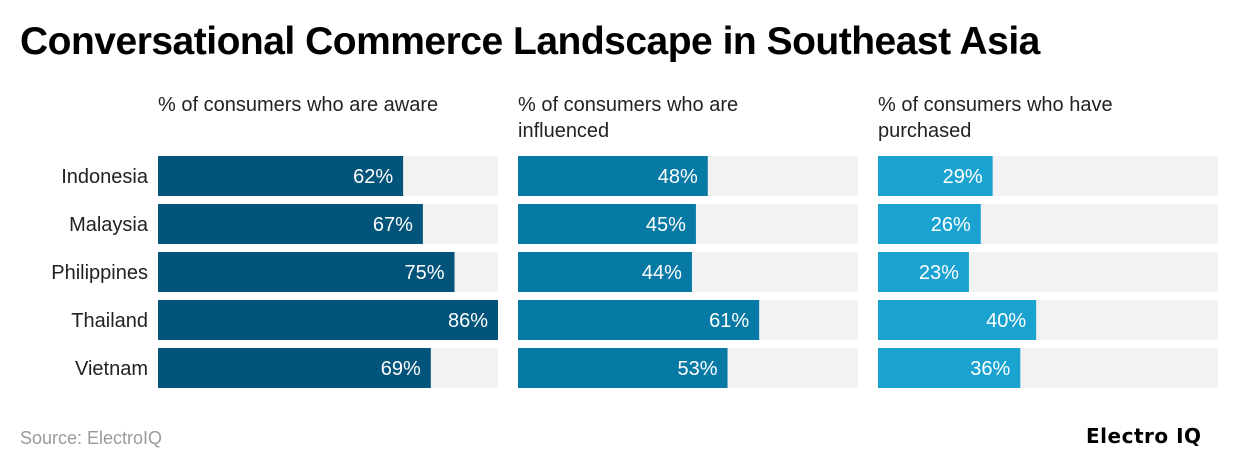 This screenshot has height=474, width=1240. I want to click on data-label: 86%, so click(468, 321).